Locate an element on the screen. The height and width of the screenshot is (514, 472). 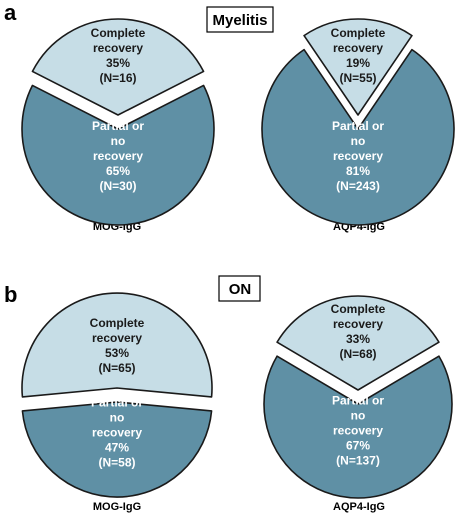
myelitis-aqp4-igg-partial-recovery-label-line: recovery is located at coordinates (358, 156).